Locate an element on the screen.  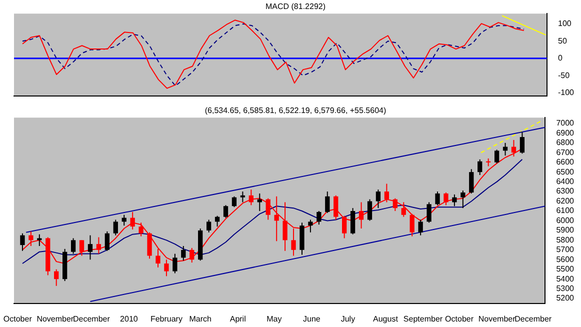
y-tick-label: 5900 is located at coordinates (565, 230).